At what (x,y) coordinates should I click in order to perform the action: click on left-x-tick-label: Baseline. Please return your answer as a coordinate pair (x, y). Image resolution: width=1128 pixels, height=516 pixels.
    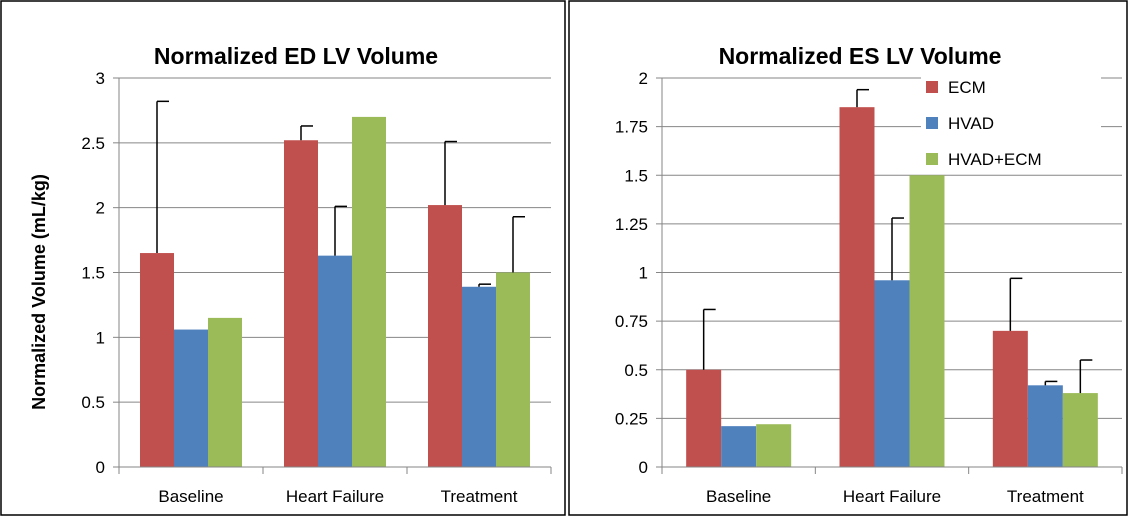
    Looking at the image, I should click on (190, 496).